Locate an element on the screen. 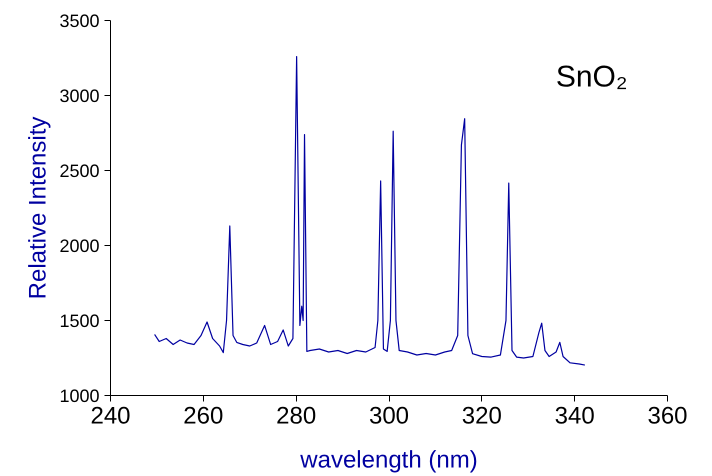  x-tick-label: 360 is located at coordinates (667, 416).